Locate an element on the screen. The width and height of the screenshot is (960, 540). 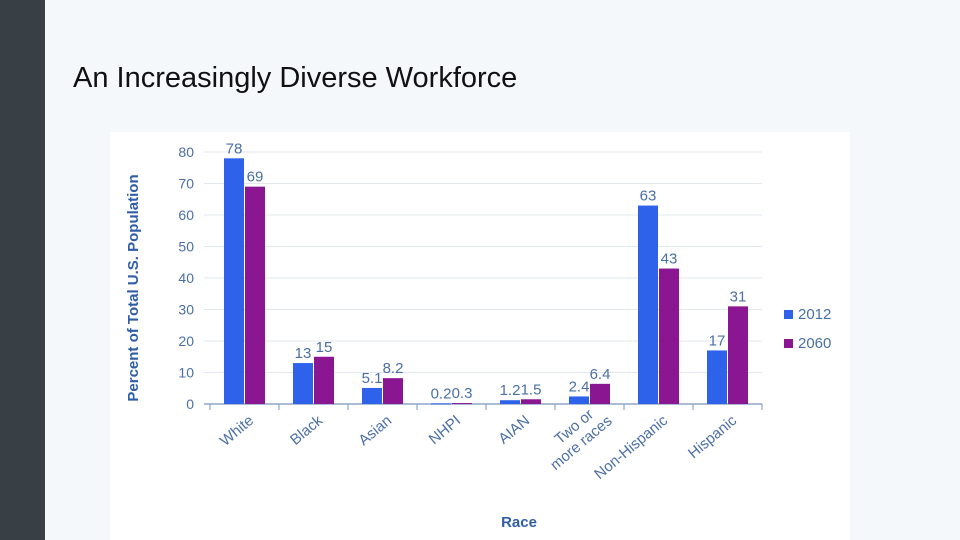
data-label: 1.2 is located at coordinates (510, 390).